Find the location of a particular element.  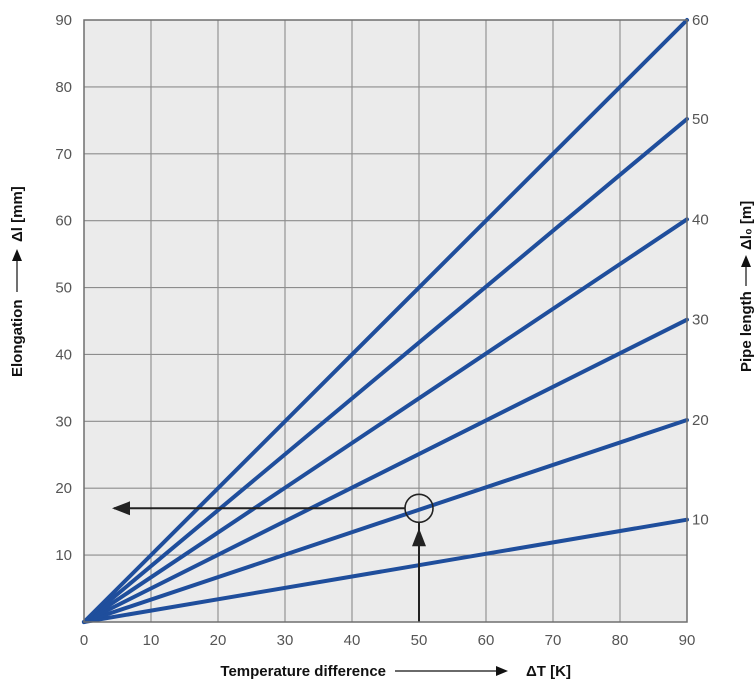

x-tick-label: 0 is located at coordinates (84, 640).